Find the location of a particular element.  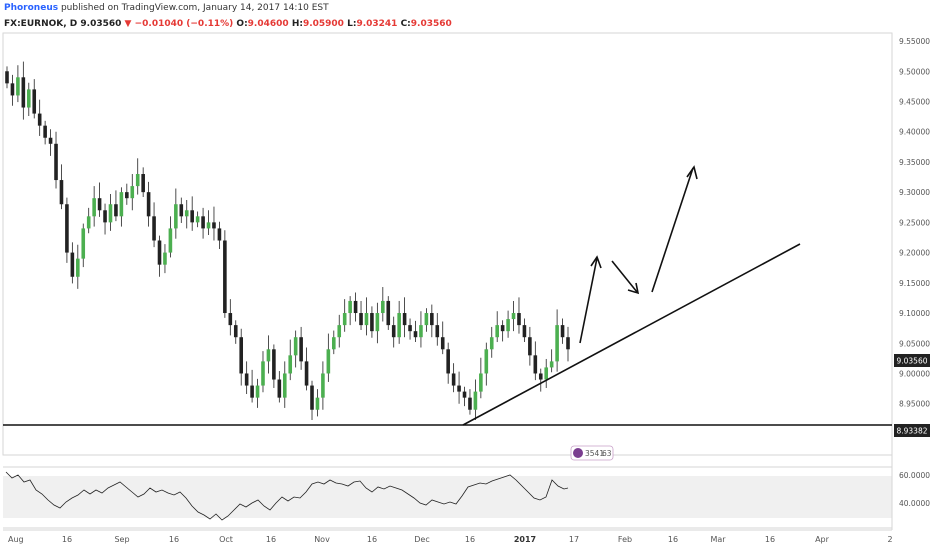

symbol-label: FX:EURNOK, D is located at coordinates (41, 24).